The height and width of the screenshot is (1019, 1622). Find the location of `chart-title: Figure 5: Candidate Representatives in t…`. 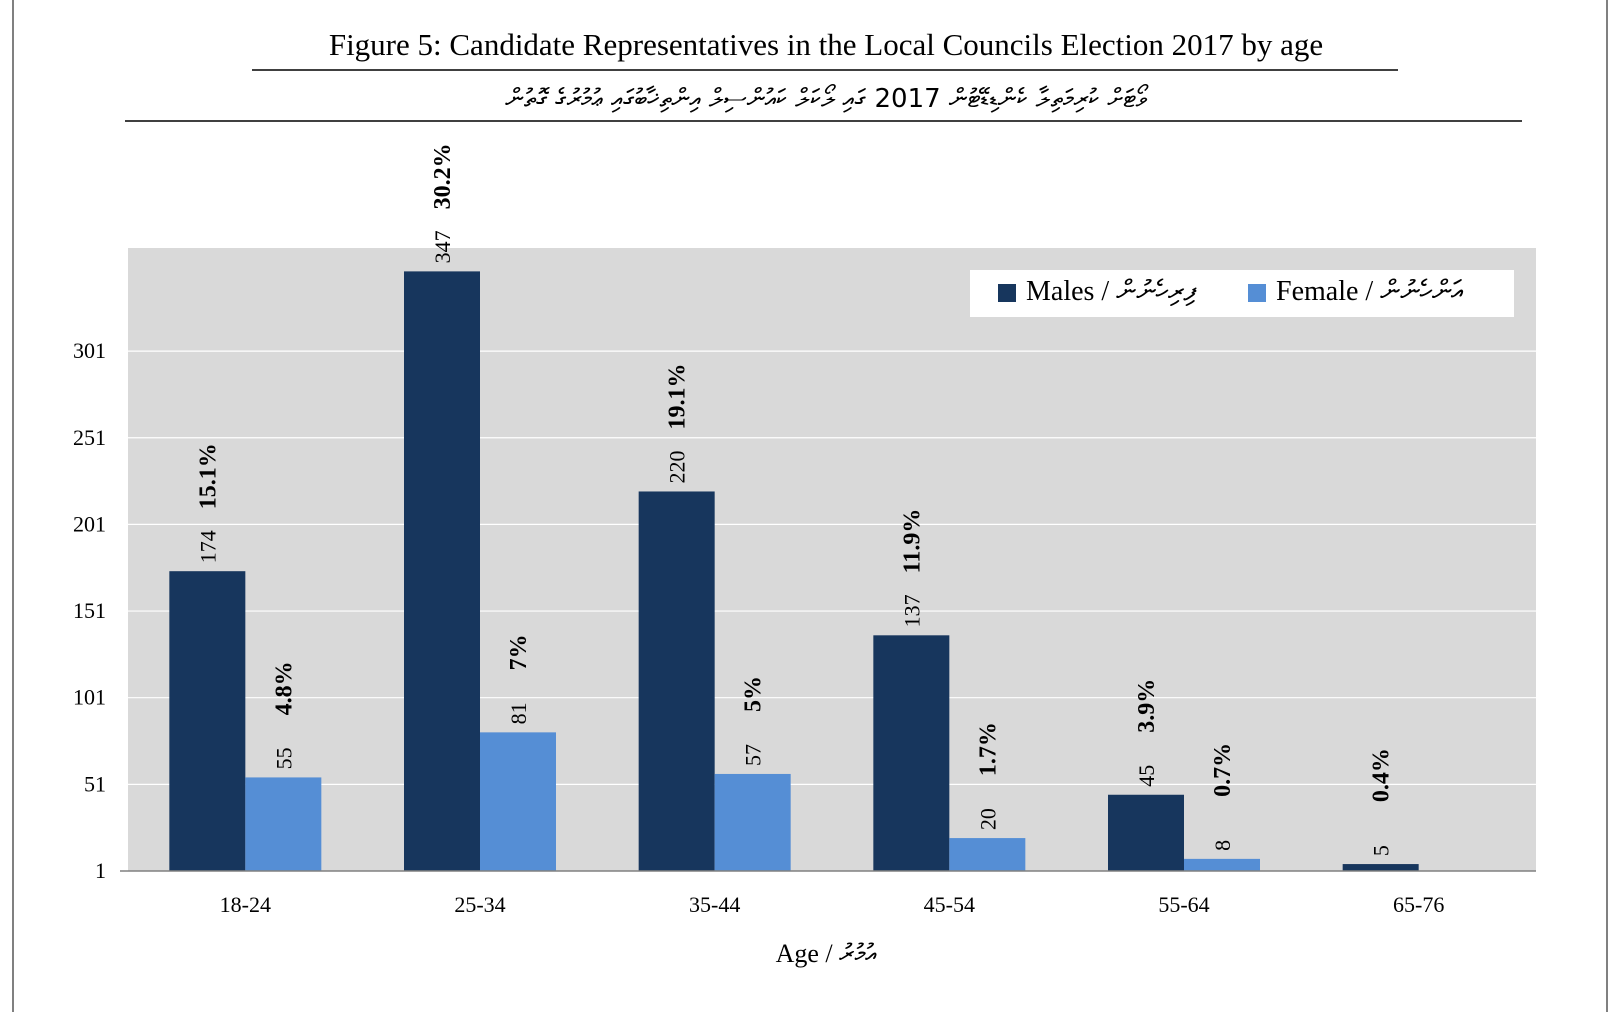

chart-title: Figure 5: Candidate Representatives in t… is located at coordinates (826, 44).